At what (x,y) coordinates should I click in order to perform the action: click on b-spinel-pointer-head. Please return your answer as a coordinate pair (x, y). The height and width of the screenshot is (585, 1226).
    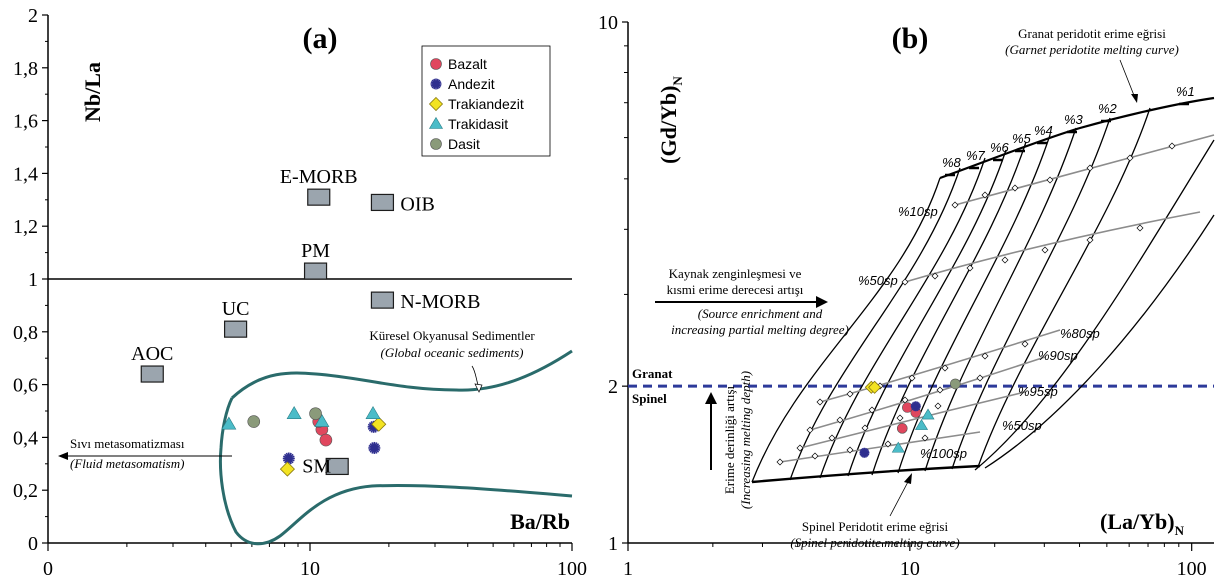
    Looking at the image, I should click on (908, 478).